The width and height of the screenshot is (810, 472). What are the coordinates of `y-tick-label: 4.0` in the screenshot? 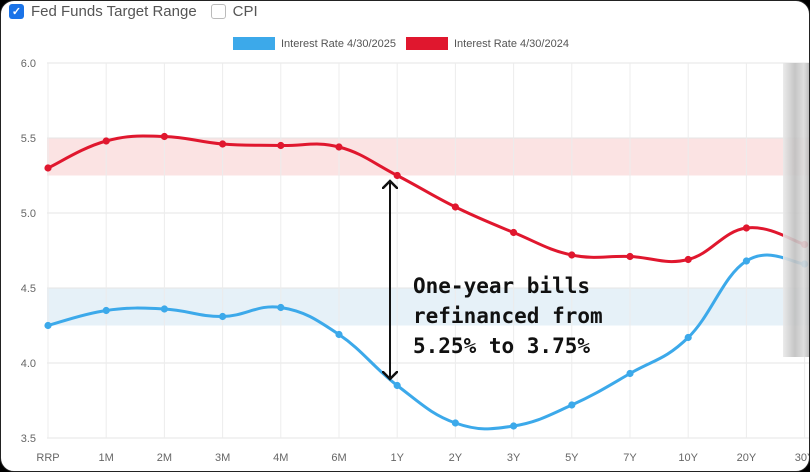 It's located at (28, 364).